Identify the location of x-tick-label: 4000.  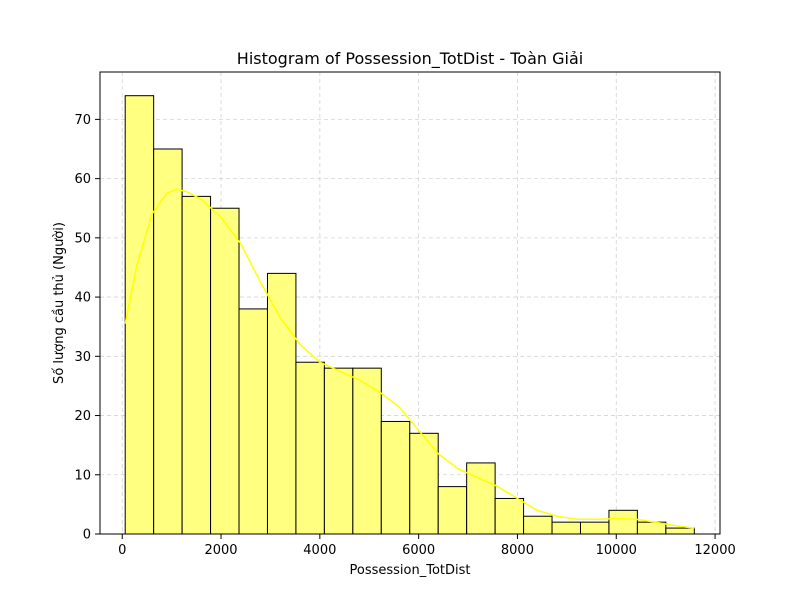
(319, 550).